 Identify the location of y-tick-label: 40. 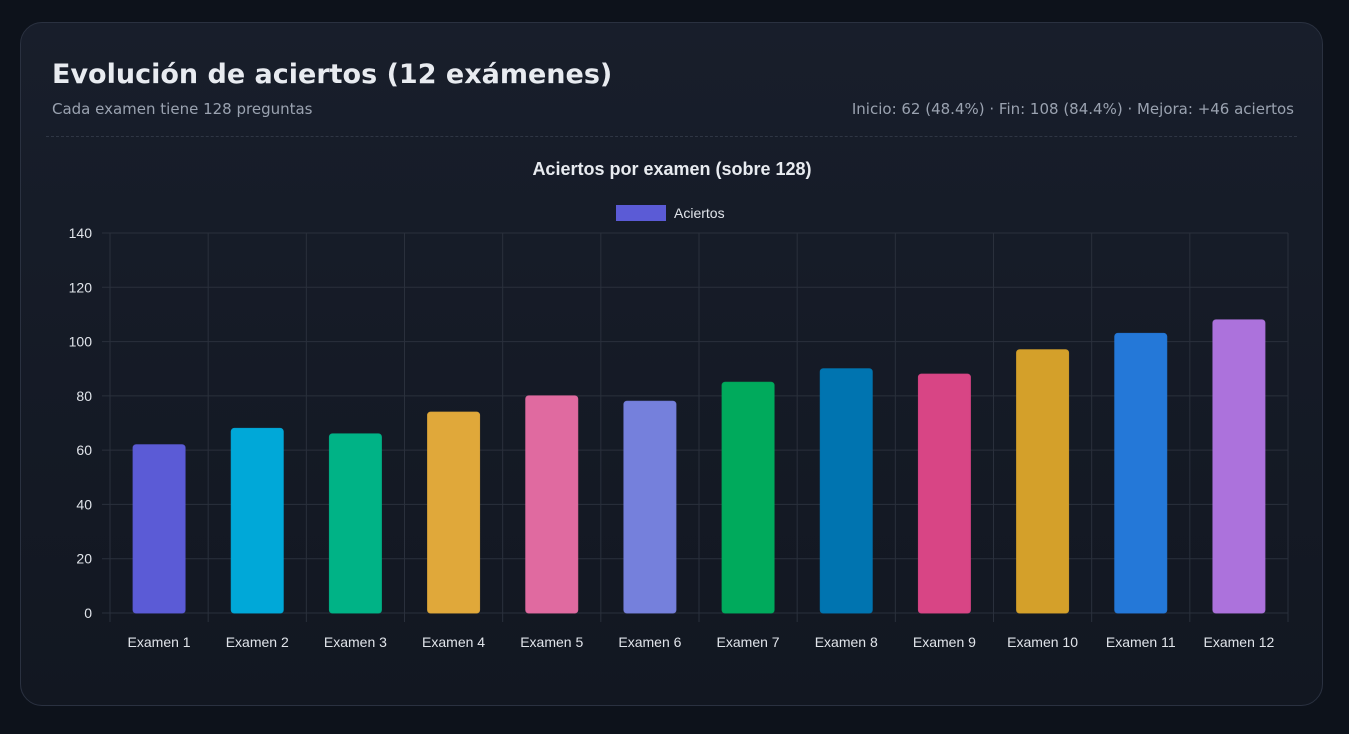
(84, 504).